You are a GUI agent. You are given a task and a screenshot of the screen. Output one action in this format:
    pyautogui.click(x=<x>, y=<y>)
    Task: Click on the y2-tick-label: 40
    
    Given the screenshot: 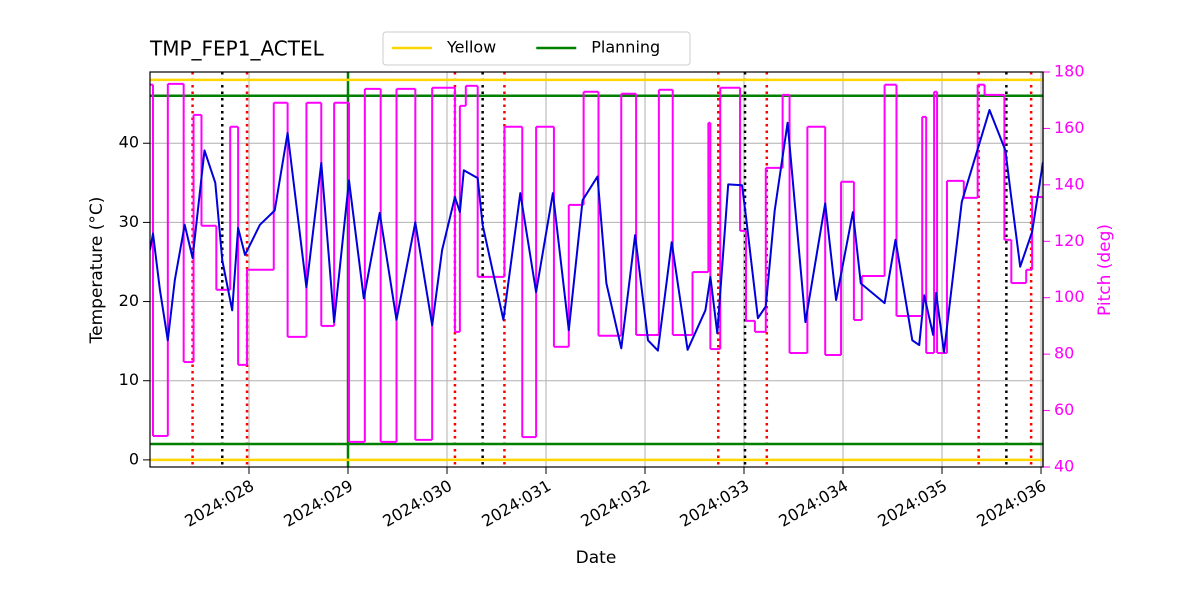 What is the action you would take?
    pyautogui.click(x=1064, y=466)
    